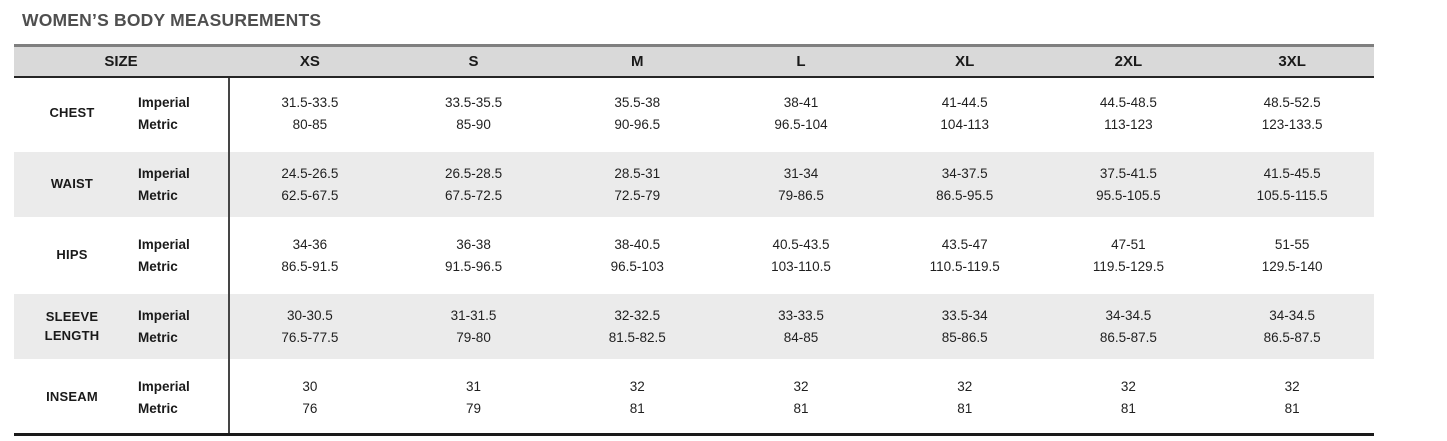 The width and height of the screenshot is (1447, 441). I want to click on imperial-value: 51-55, so click(1292, 244).